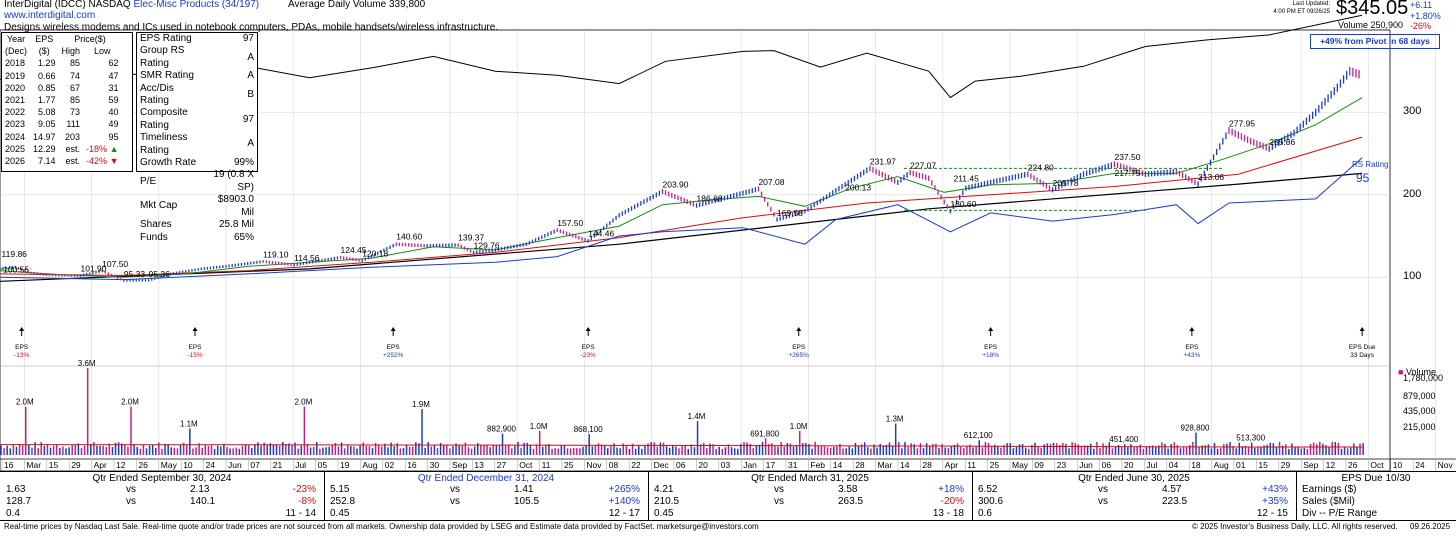 This screenshot has height=539, width=1456. What do you see at coordinates (1412, 111) in the screenshot?
I see `y-tick-label: 300` at bounding box center [1412, 111].